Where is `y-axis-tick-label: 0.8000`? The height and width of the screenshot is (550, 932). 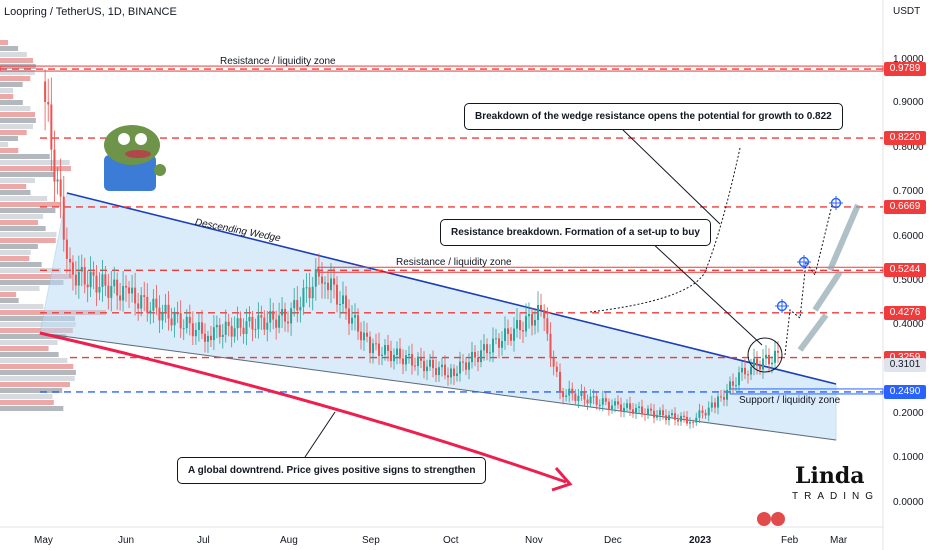 y-axis-tick-label: 0.8000 is located at coordinates (908, 147).